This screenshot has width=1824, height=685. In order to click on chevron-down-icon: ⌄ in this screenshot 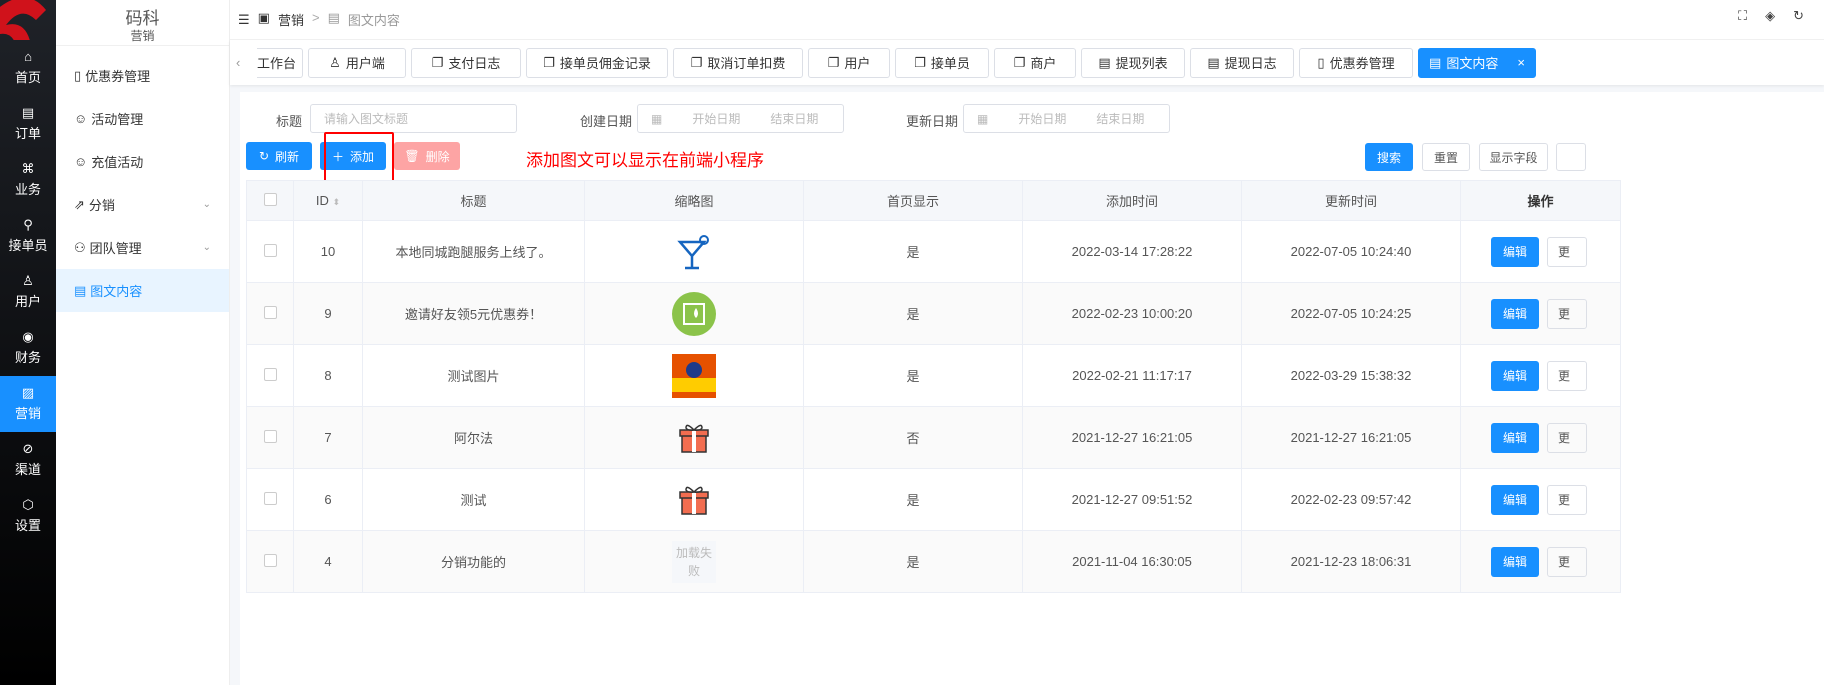, I will do `click(206, 247)`.